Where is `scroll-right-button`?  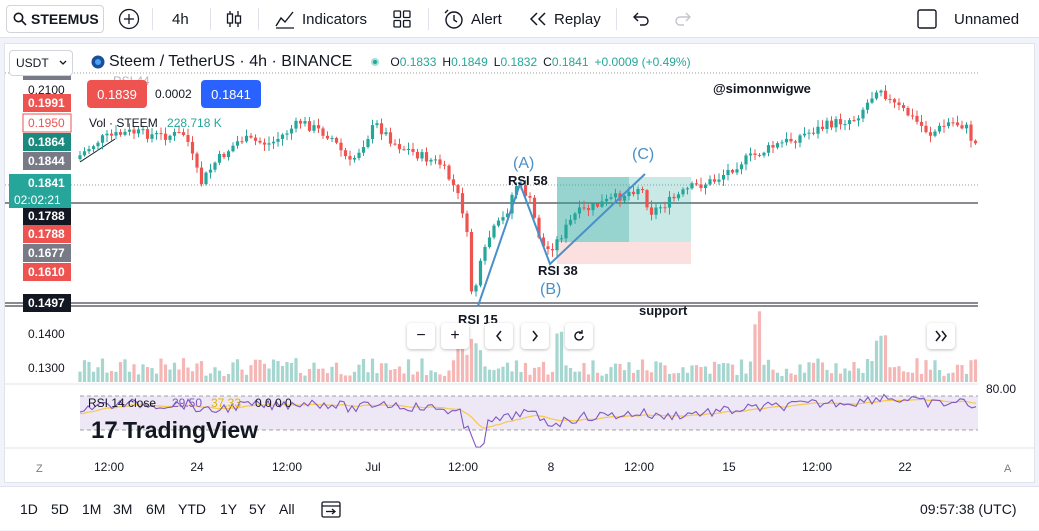
scroll-right-button is located at coordinates (535, 336).